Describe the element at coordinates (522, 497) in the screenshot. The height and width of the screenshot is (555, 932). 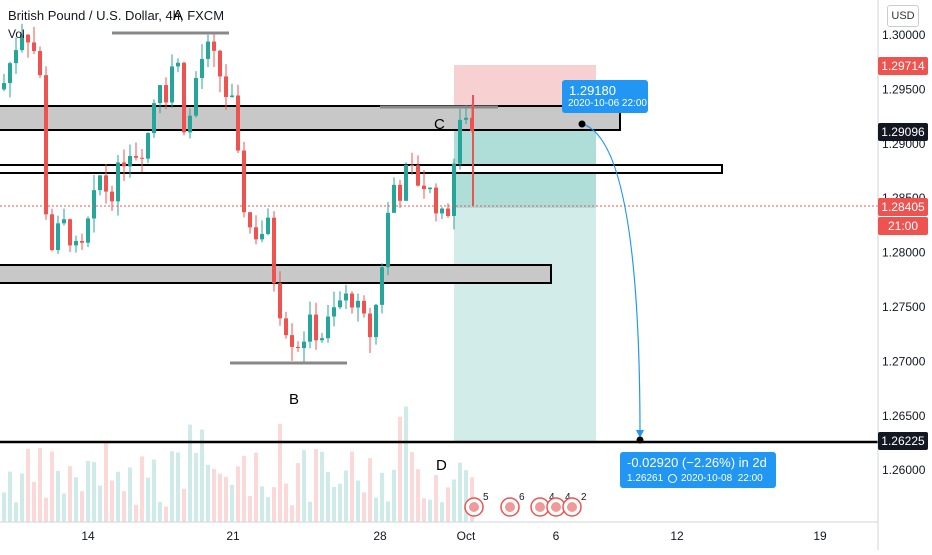
I see `svg-text: 6` at that location.